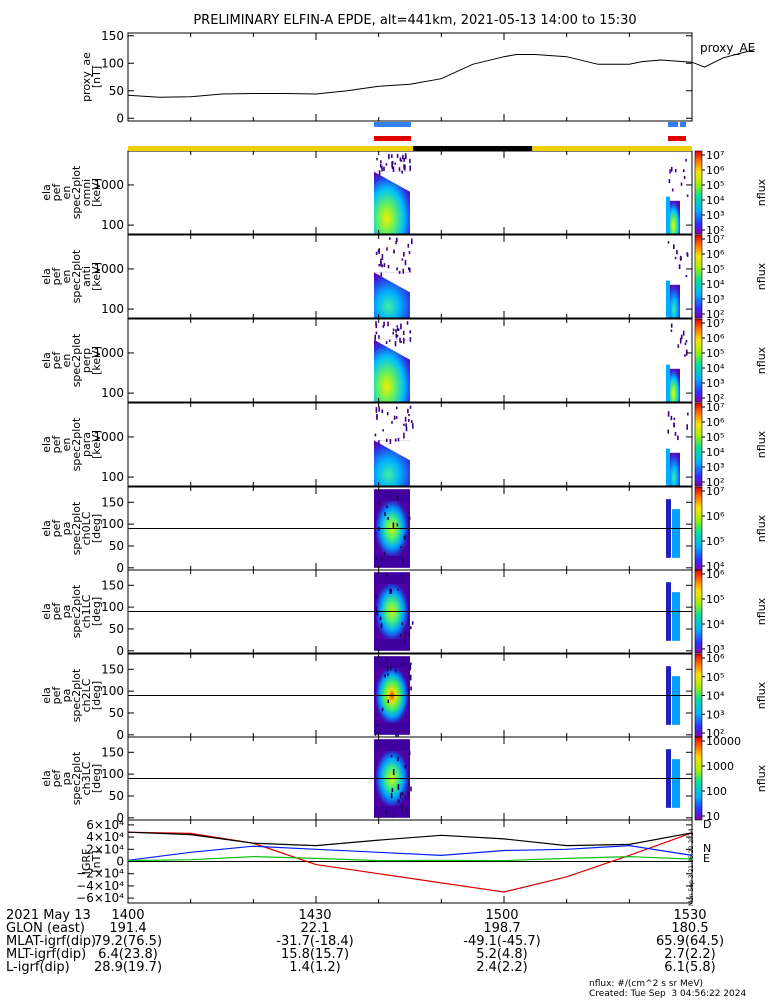 The width and height of the screenshot is (775, 1000). I want to click on ylabel-line: ch1LC, so click(86, 611).